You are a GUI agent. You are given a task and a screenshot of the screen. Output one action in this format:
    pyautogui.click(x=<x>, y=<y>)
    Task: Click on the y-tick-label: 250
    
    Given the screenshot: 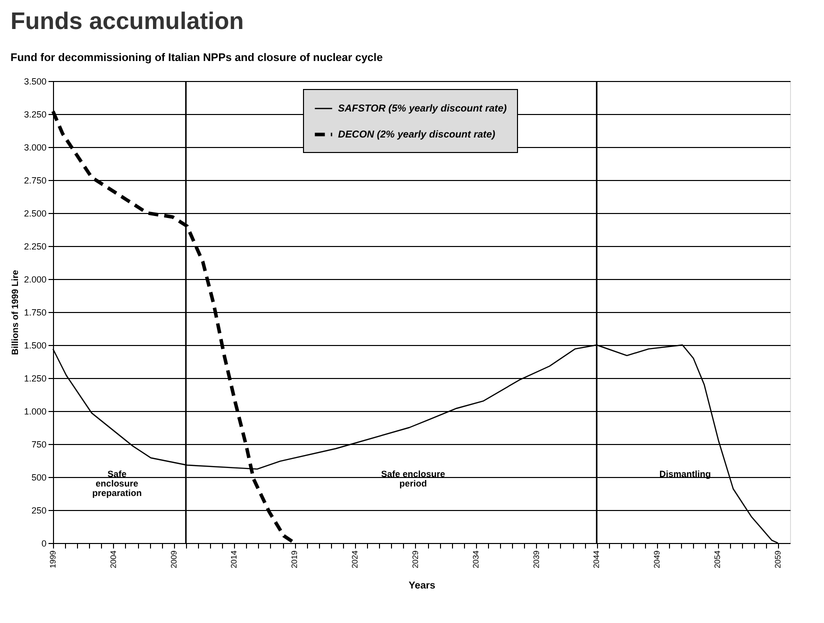 What is the action you would take?
    pyautogui.click(x=38, y=511)
    